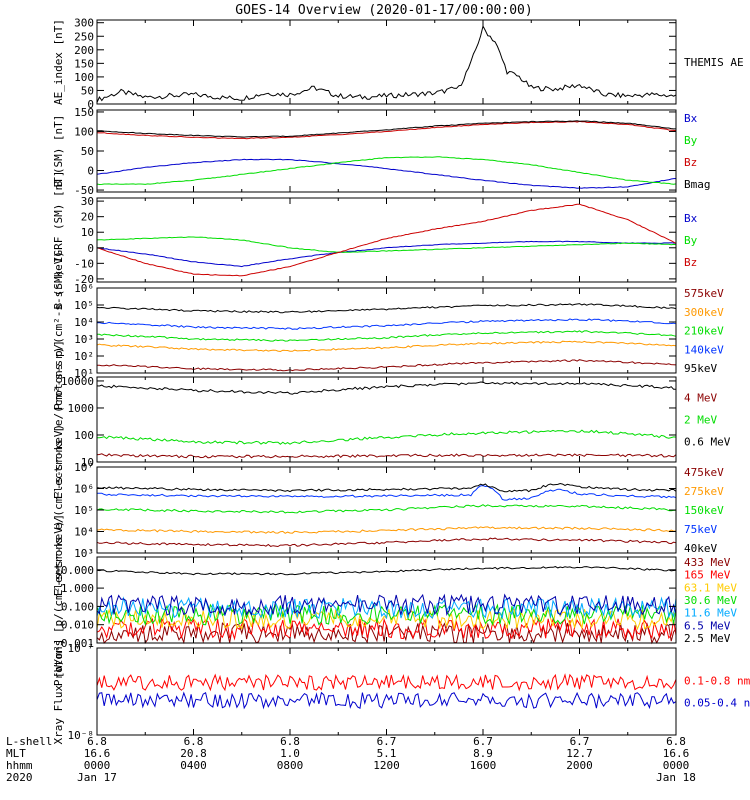 This screenshot has width=750, height=800. I want to click on y-tick-label: 50, so click(87, 151).